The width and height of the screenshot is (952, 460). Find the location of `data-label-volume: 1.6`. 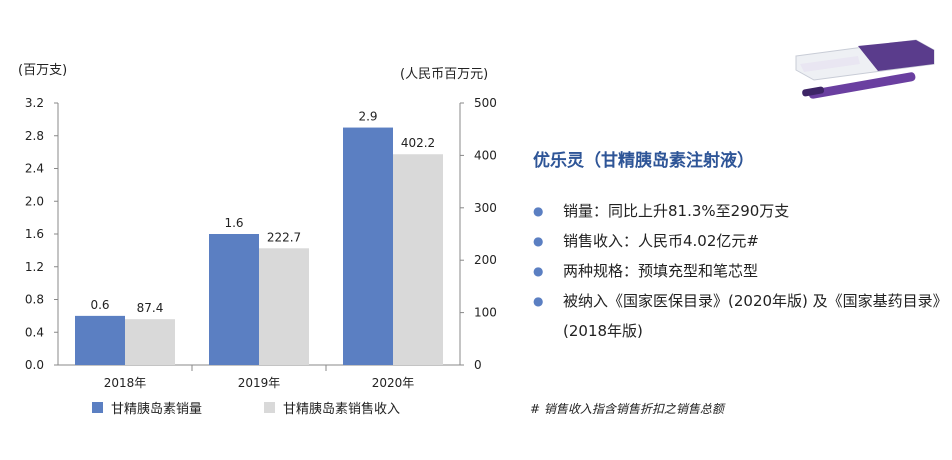

data-label-volume: 1.6 is located at coordinates (233, 223).